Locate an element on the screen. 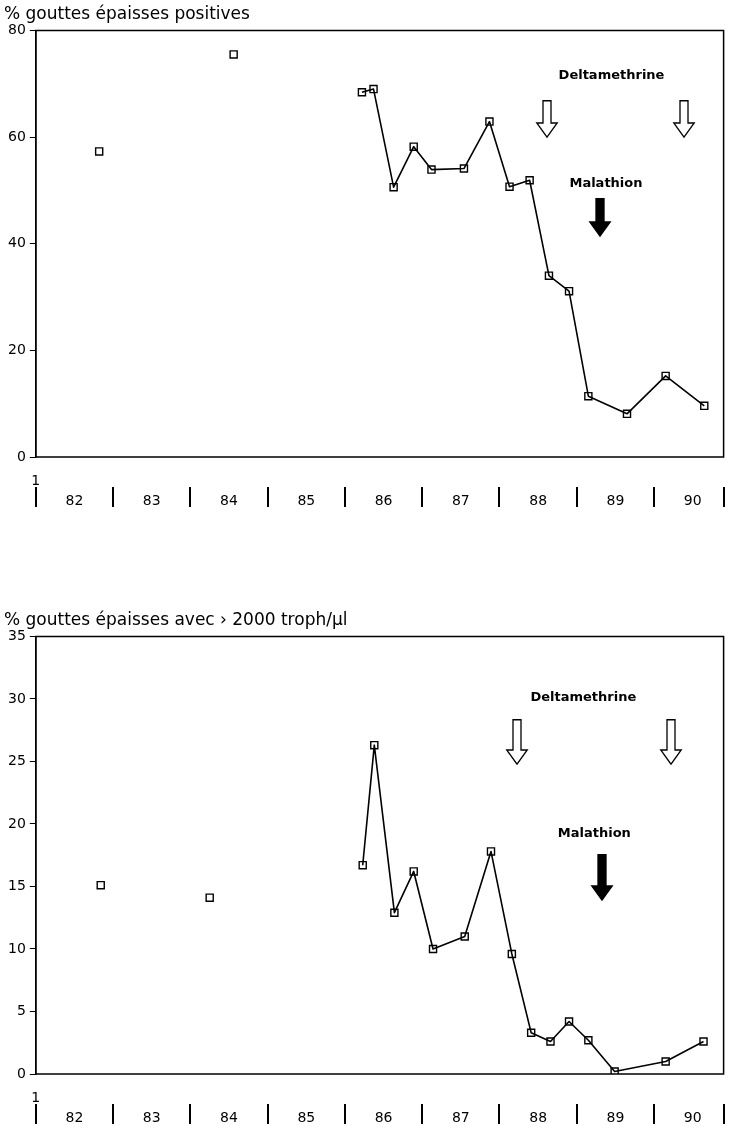 This screenshot has width=730, height=1132. y-tick-label: 30 is located at coordinates (16, 697).